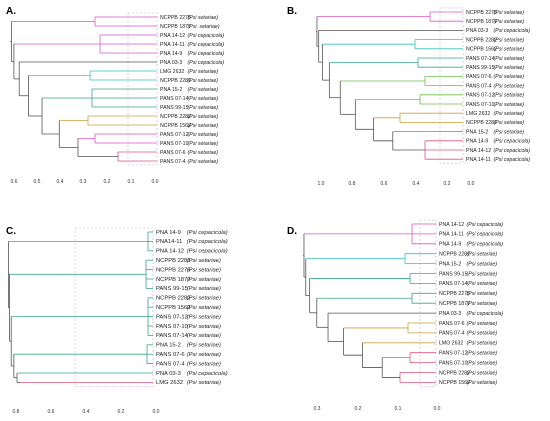 The height and width of the screenshot is (421, 550). Describe the element at coordinates (107, 182) in the screenshot. I see `panel-a-axis-tick: 0.2` at that location.